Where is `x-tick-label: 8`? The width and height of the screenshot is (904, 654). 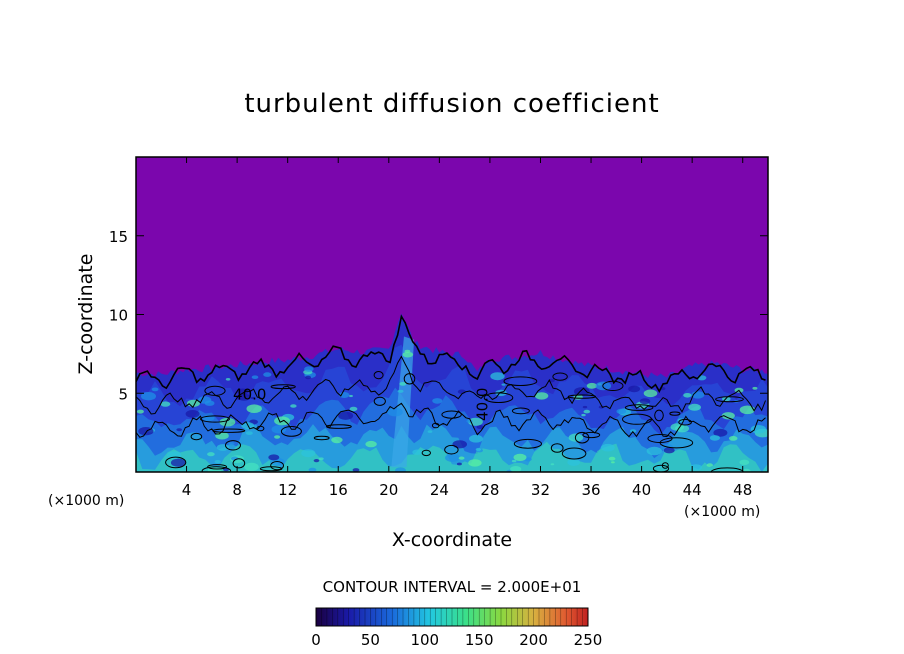
x-tick-label: 8 is located at coordinates (237, 490).